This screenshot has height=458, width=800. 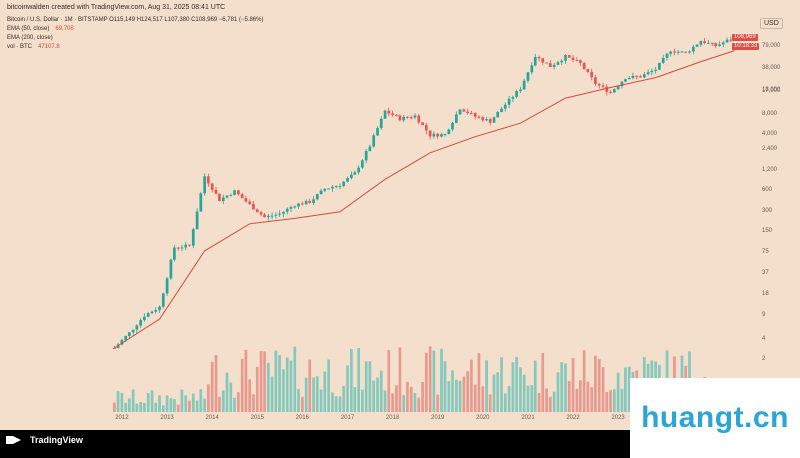 I want to click on time-tick-label: 2015, so click(x=257, y=418).